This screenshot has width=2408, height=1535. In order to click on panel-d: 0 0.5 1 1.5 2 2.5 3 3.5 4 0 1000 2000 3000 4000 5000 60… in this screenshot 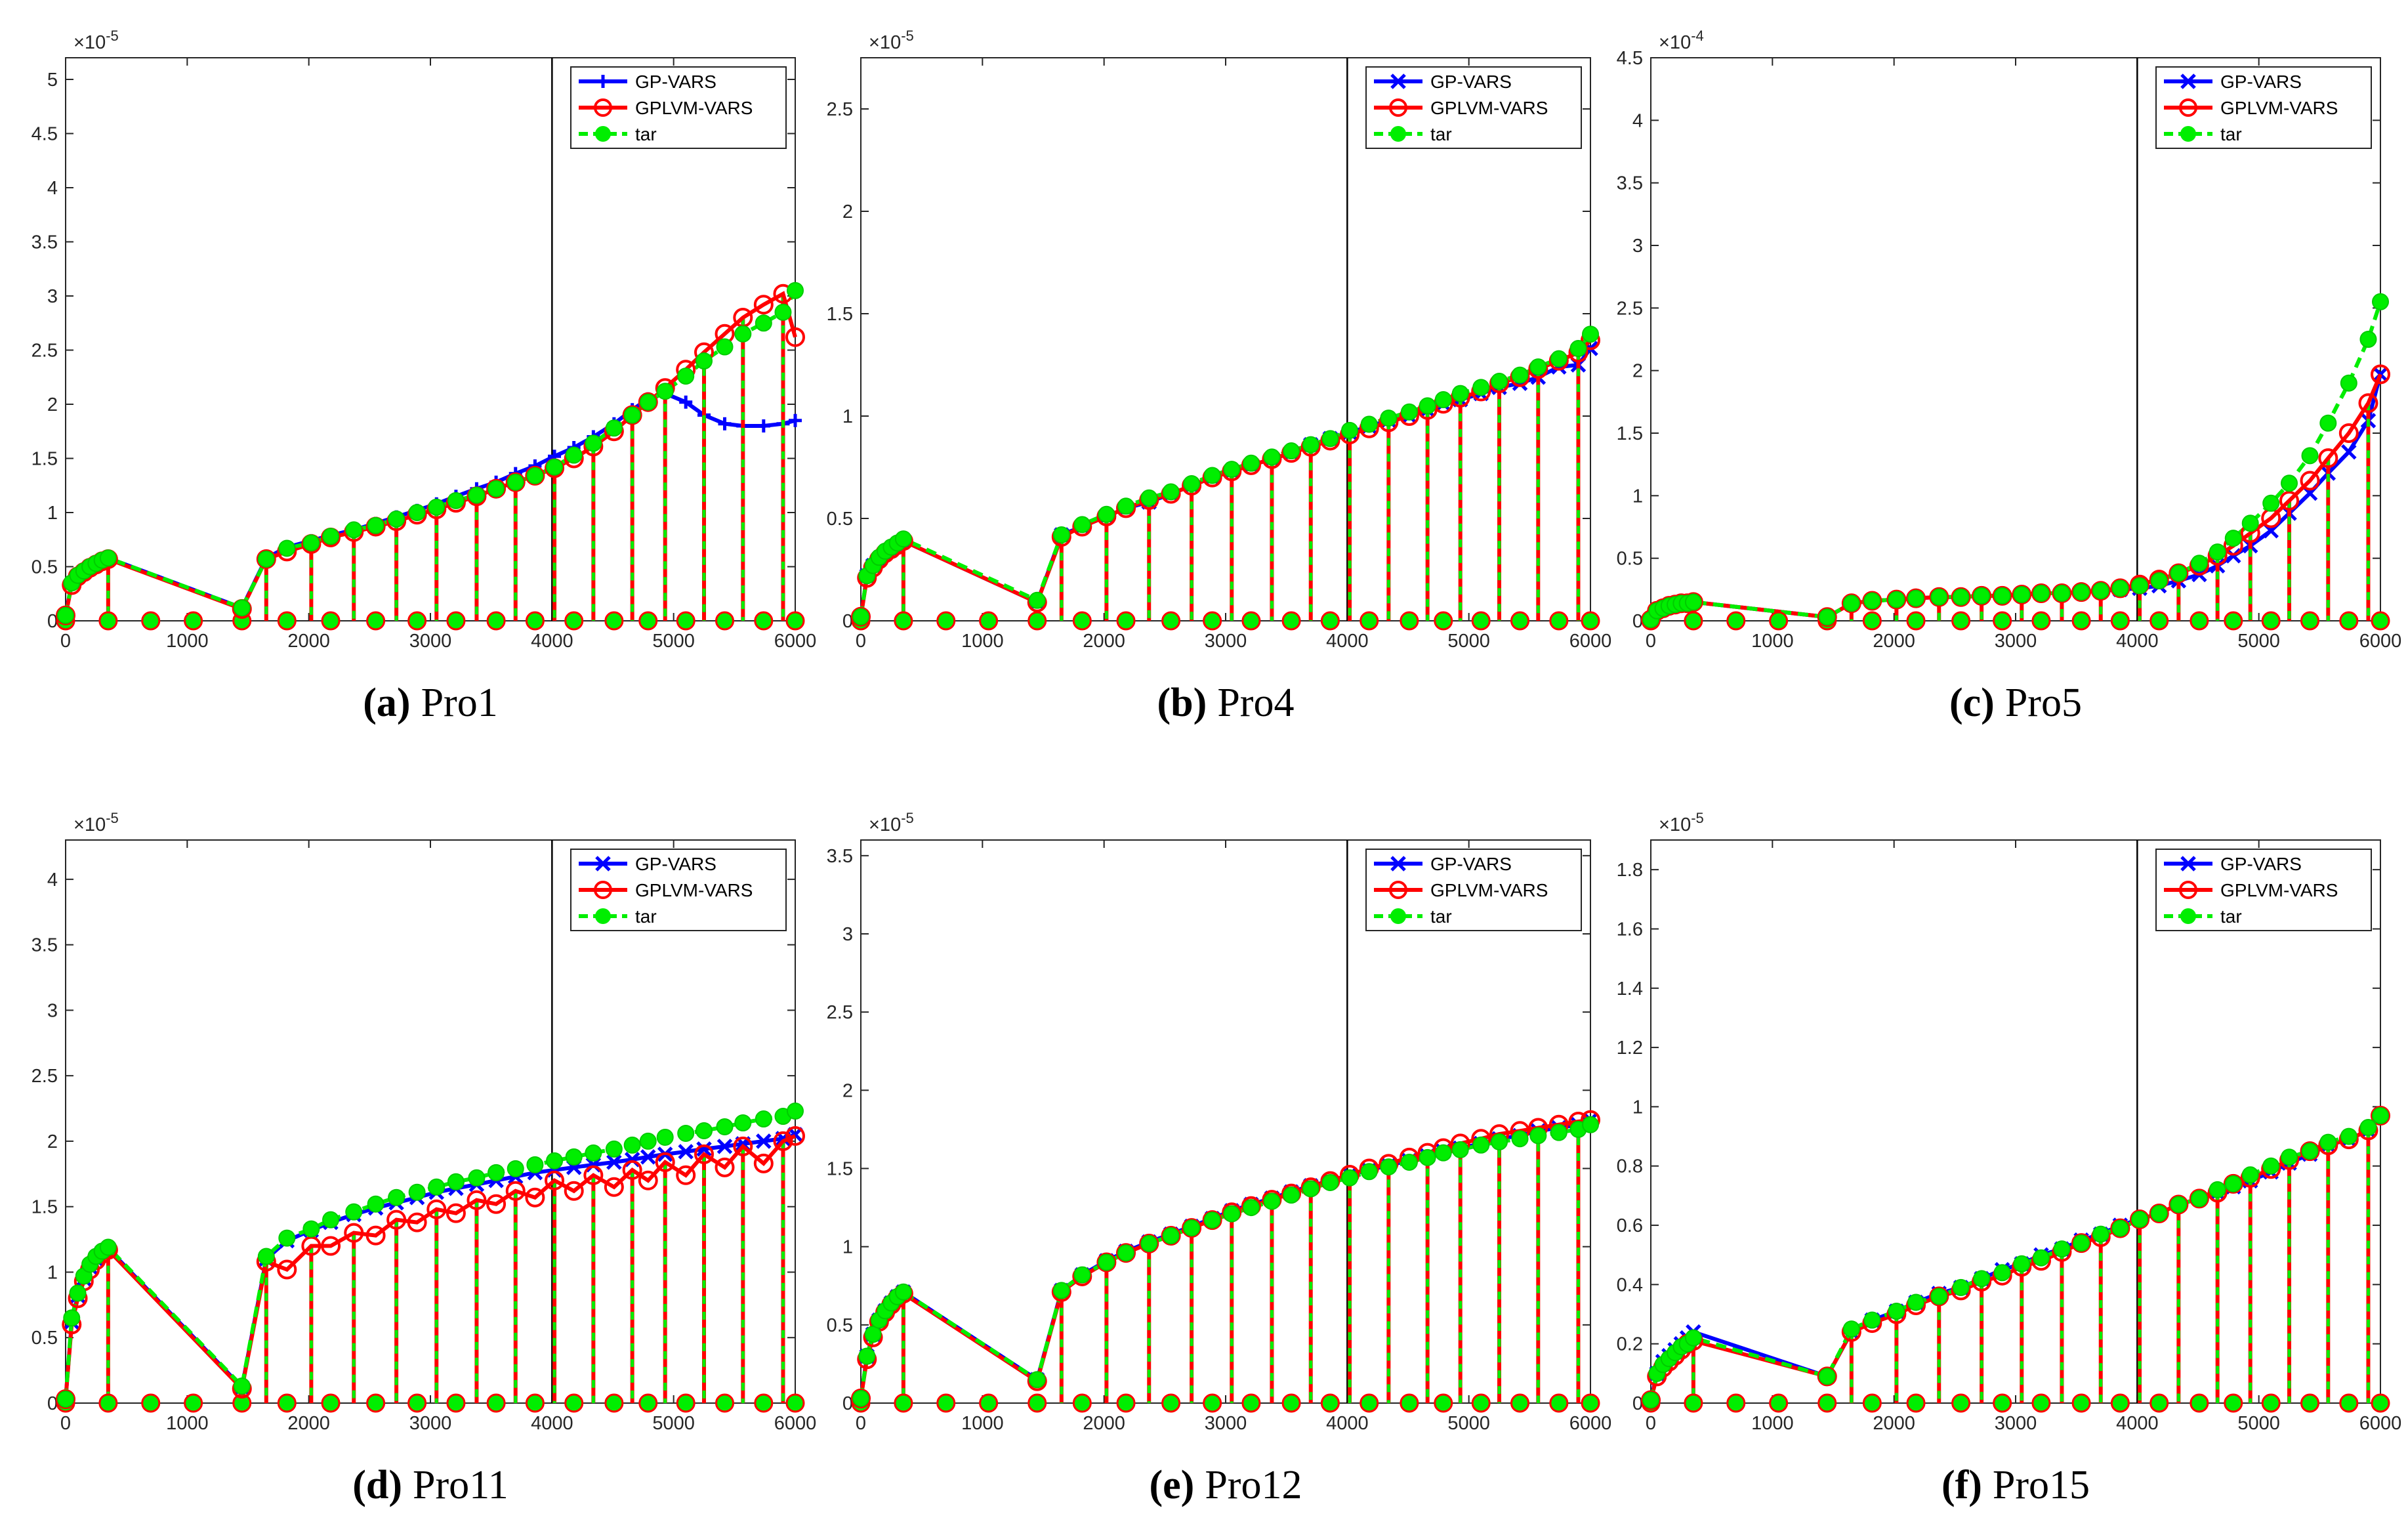, I will do `click(424, 1158)`.